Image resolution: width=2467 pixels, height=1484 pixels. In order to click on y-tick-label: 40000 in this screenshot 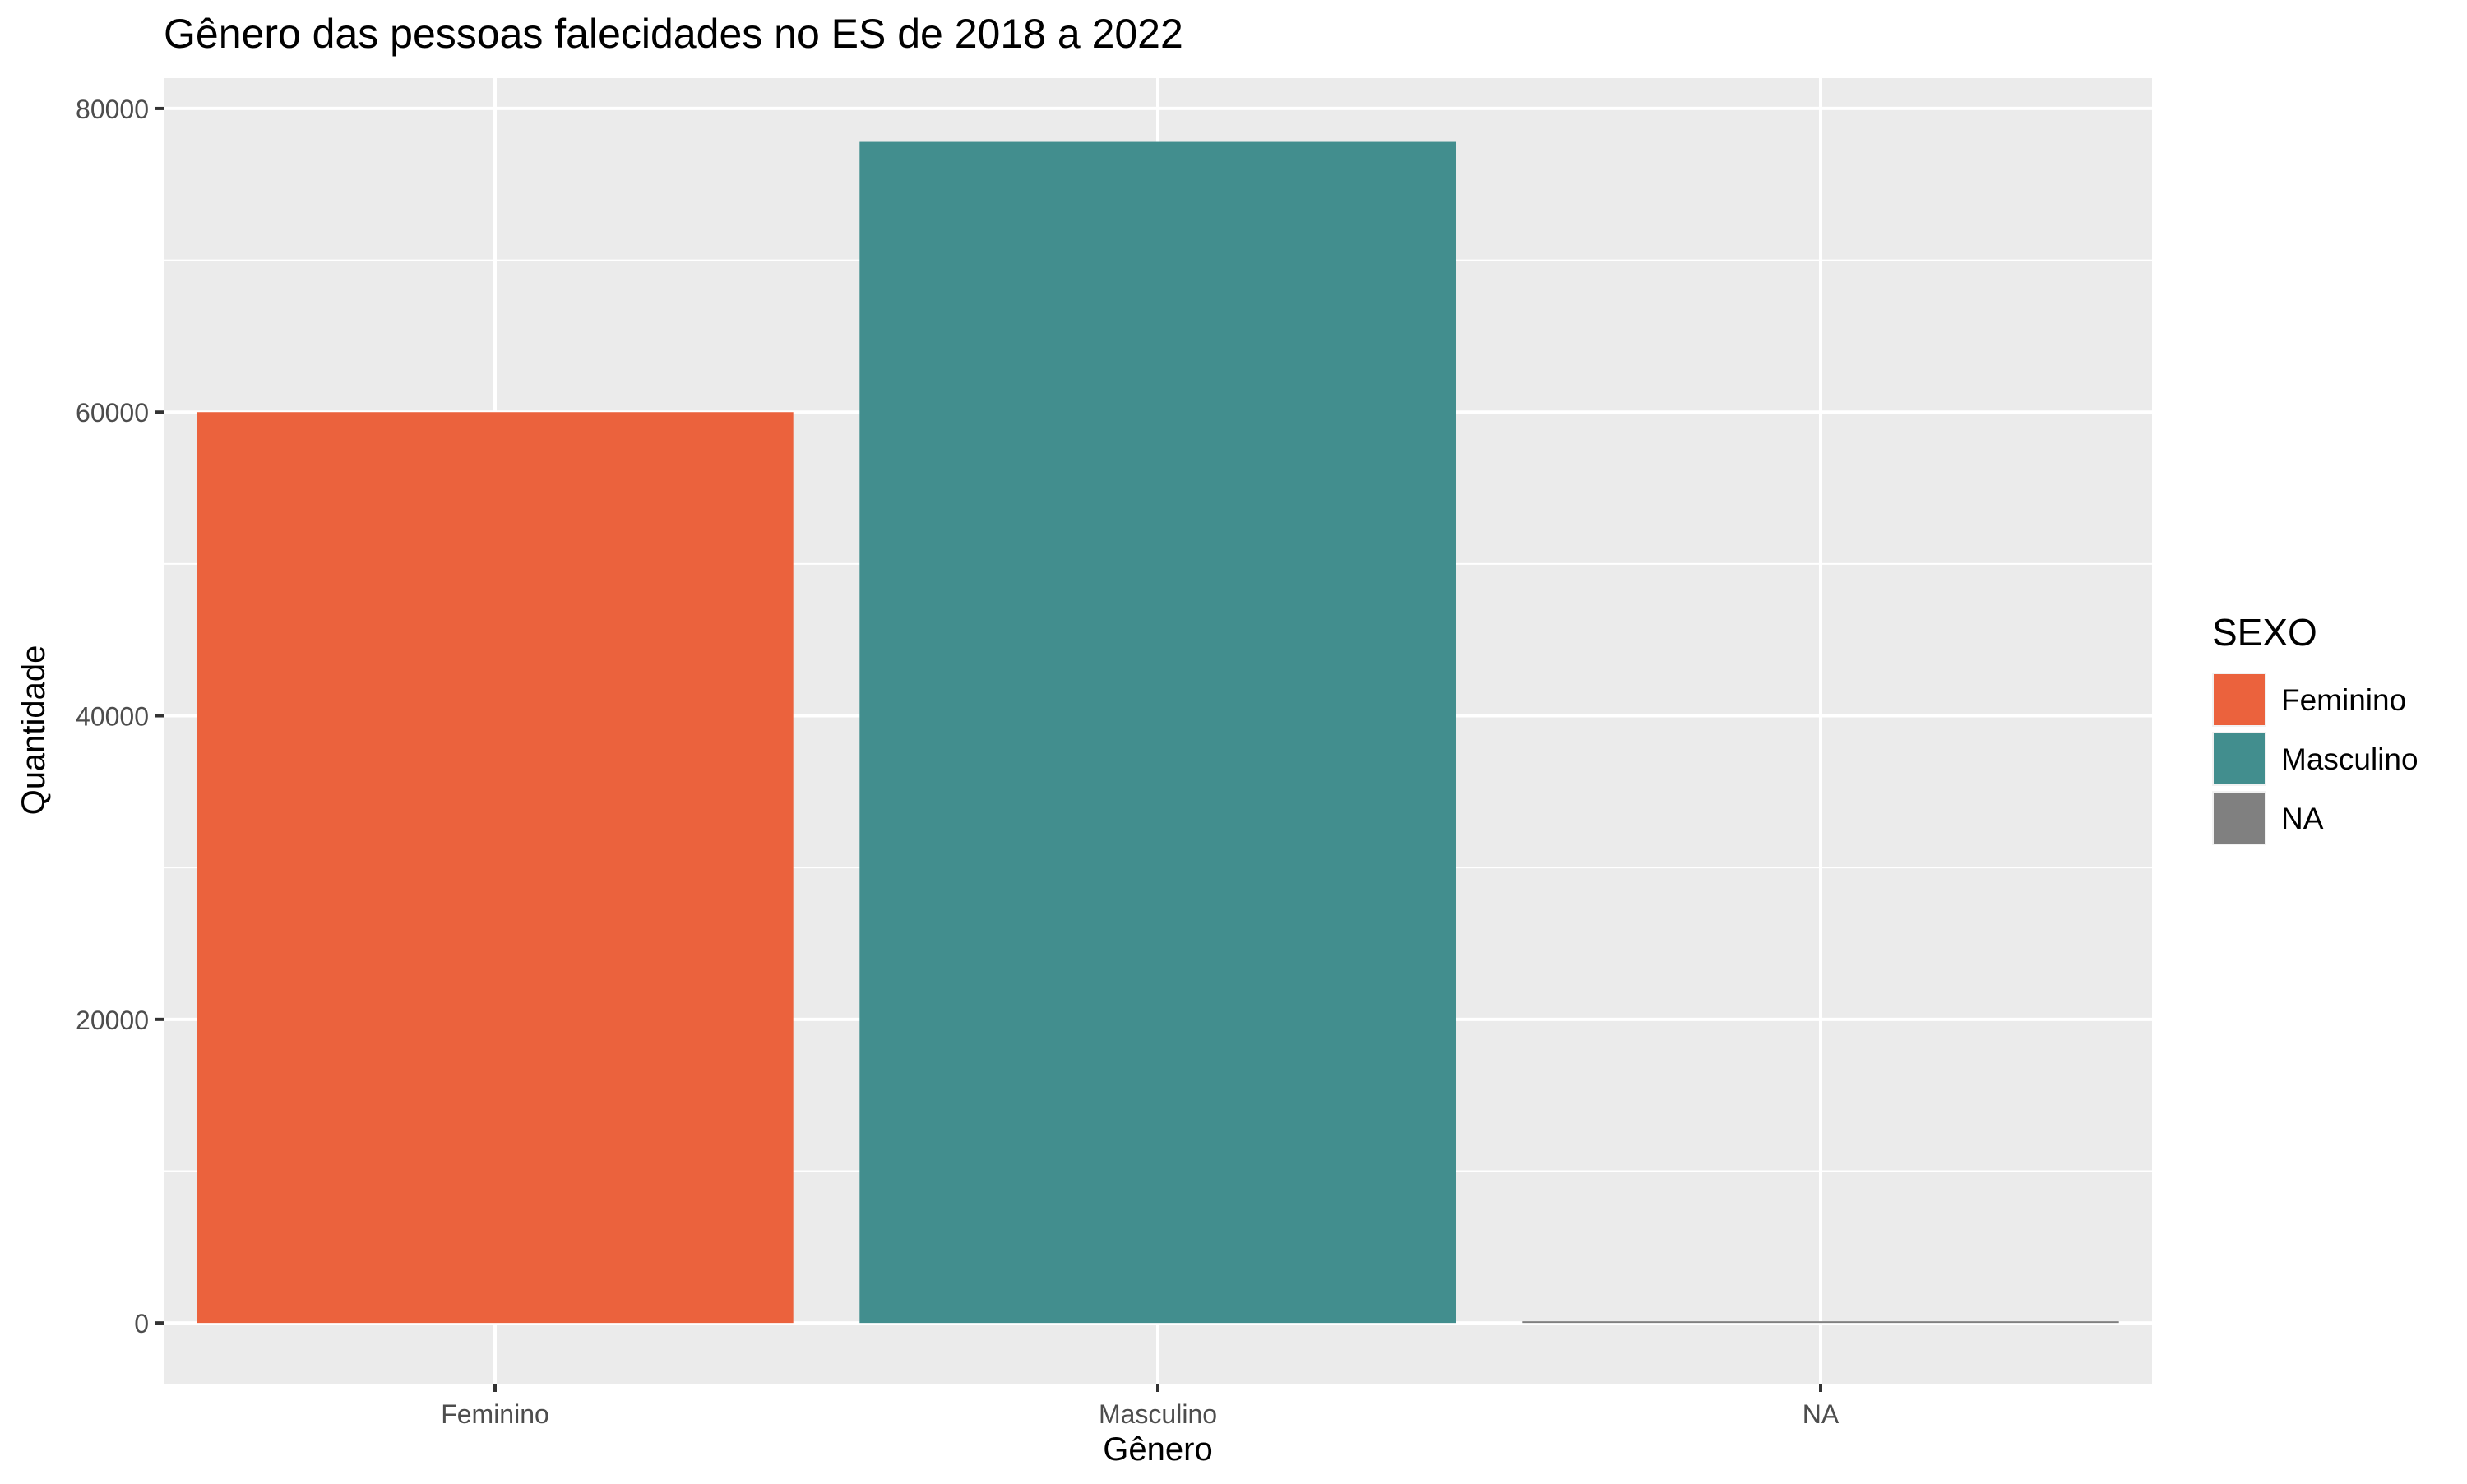, I will do `click(112, 717)`.